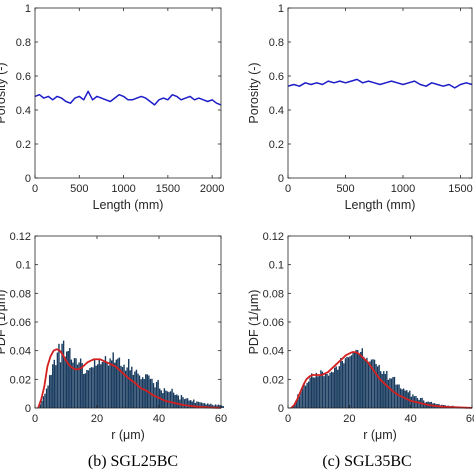  What do you see at coordinates (366, 461) in the screenshot?
I see `caption-sgl35bc: (c) SGL35BC` at bounding box center [366, 461].